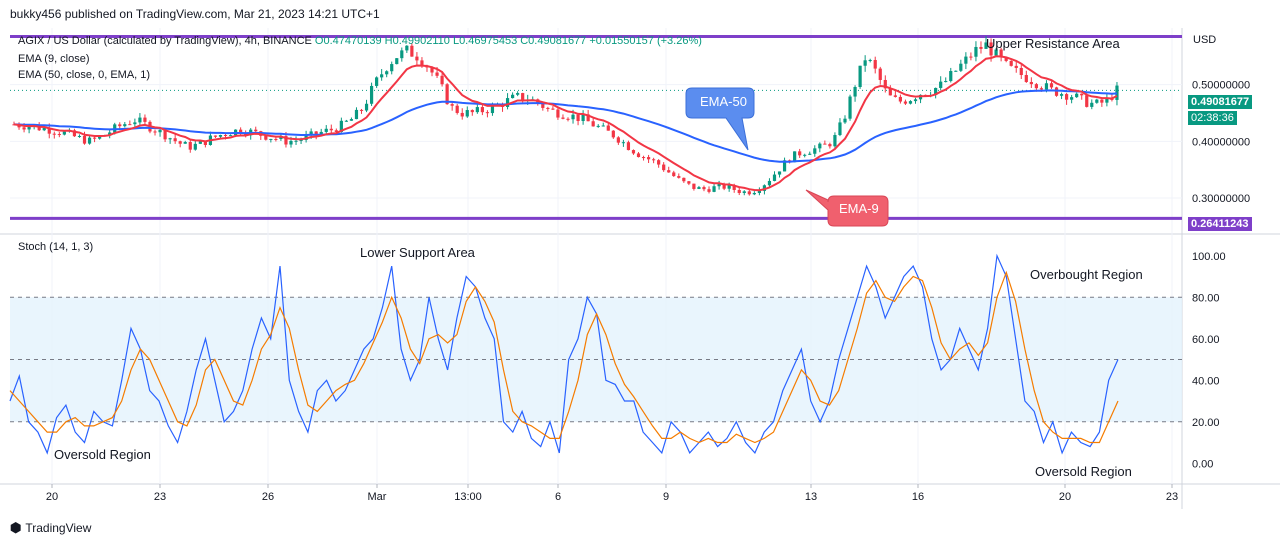 This screenshot has width=1280, height=546. Describe the element at coordinates (52, 497) in the screenshot. I see `time-tick-label: 20` at that location.